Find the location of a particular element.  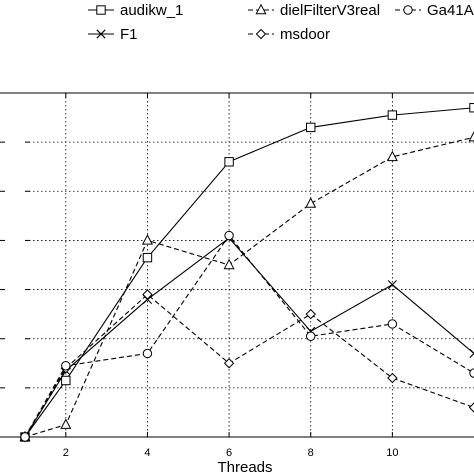

legend-item-ga41a: Ga41A is located at coordinates (434, 10).